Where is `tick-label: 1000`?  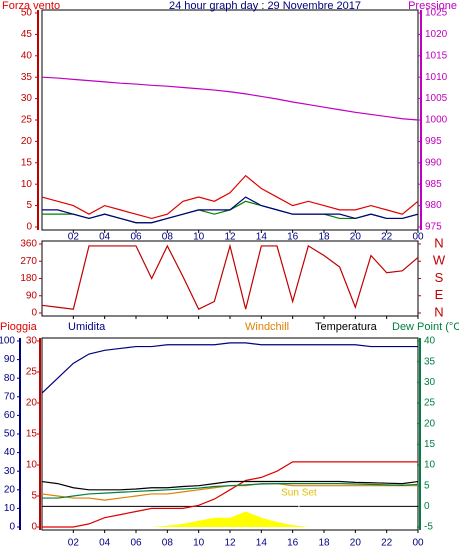 tick-label: 1000 is located at coordinates (436, 120).